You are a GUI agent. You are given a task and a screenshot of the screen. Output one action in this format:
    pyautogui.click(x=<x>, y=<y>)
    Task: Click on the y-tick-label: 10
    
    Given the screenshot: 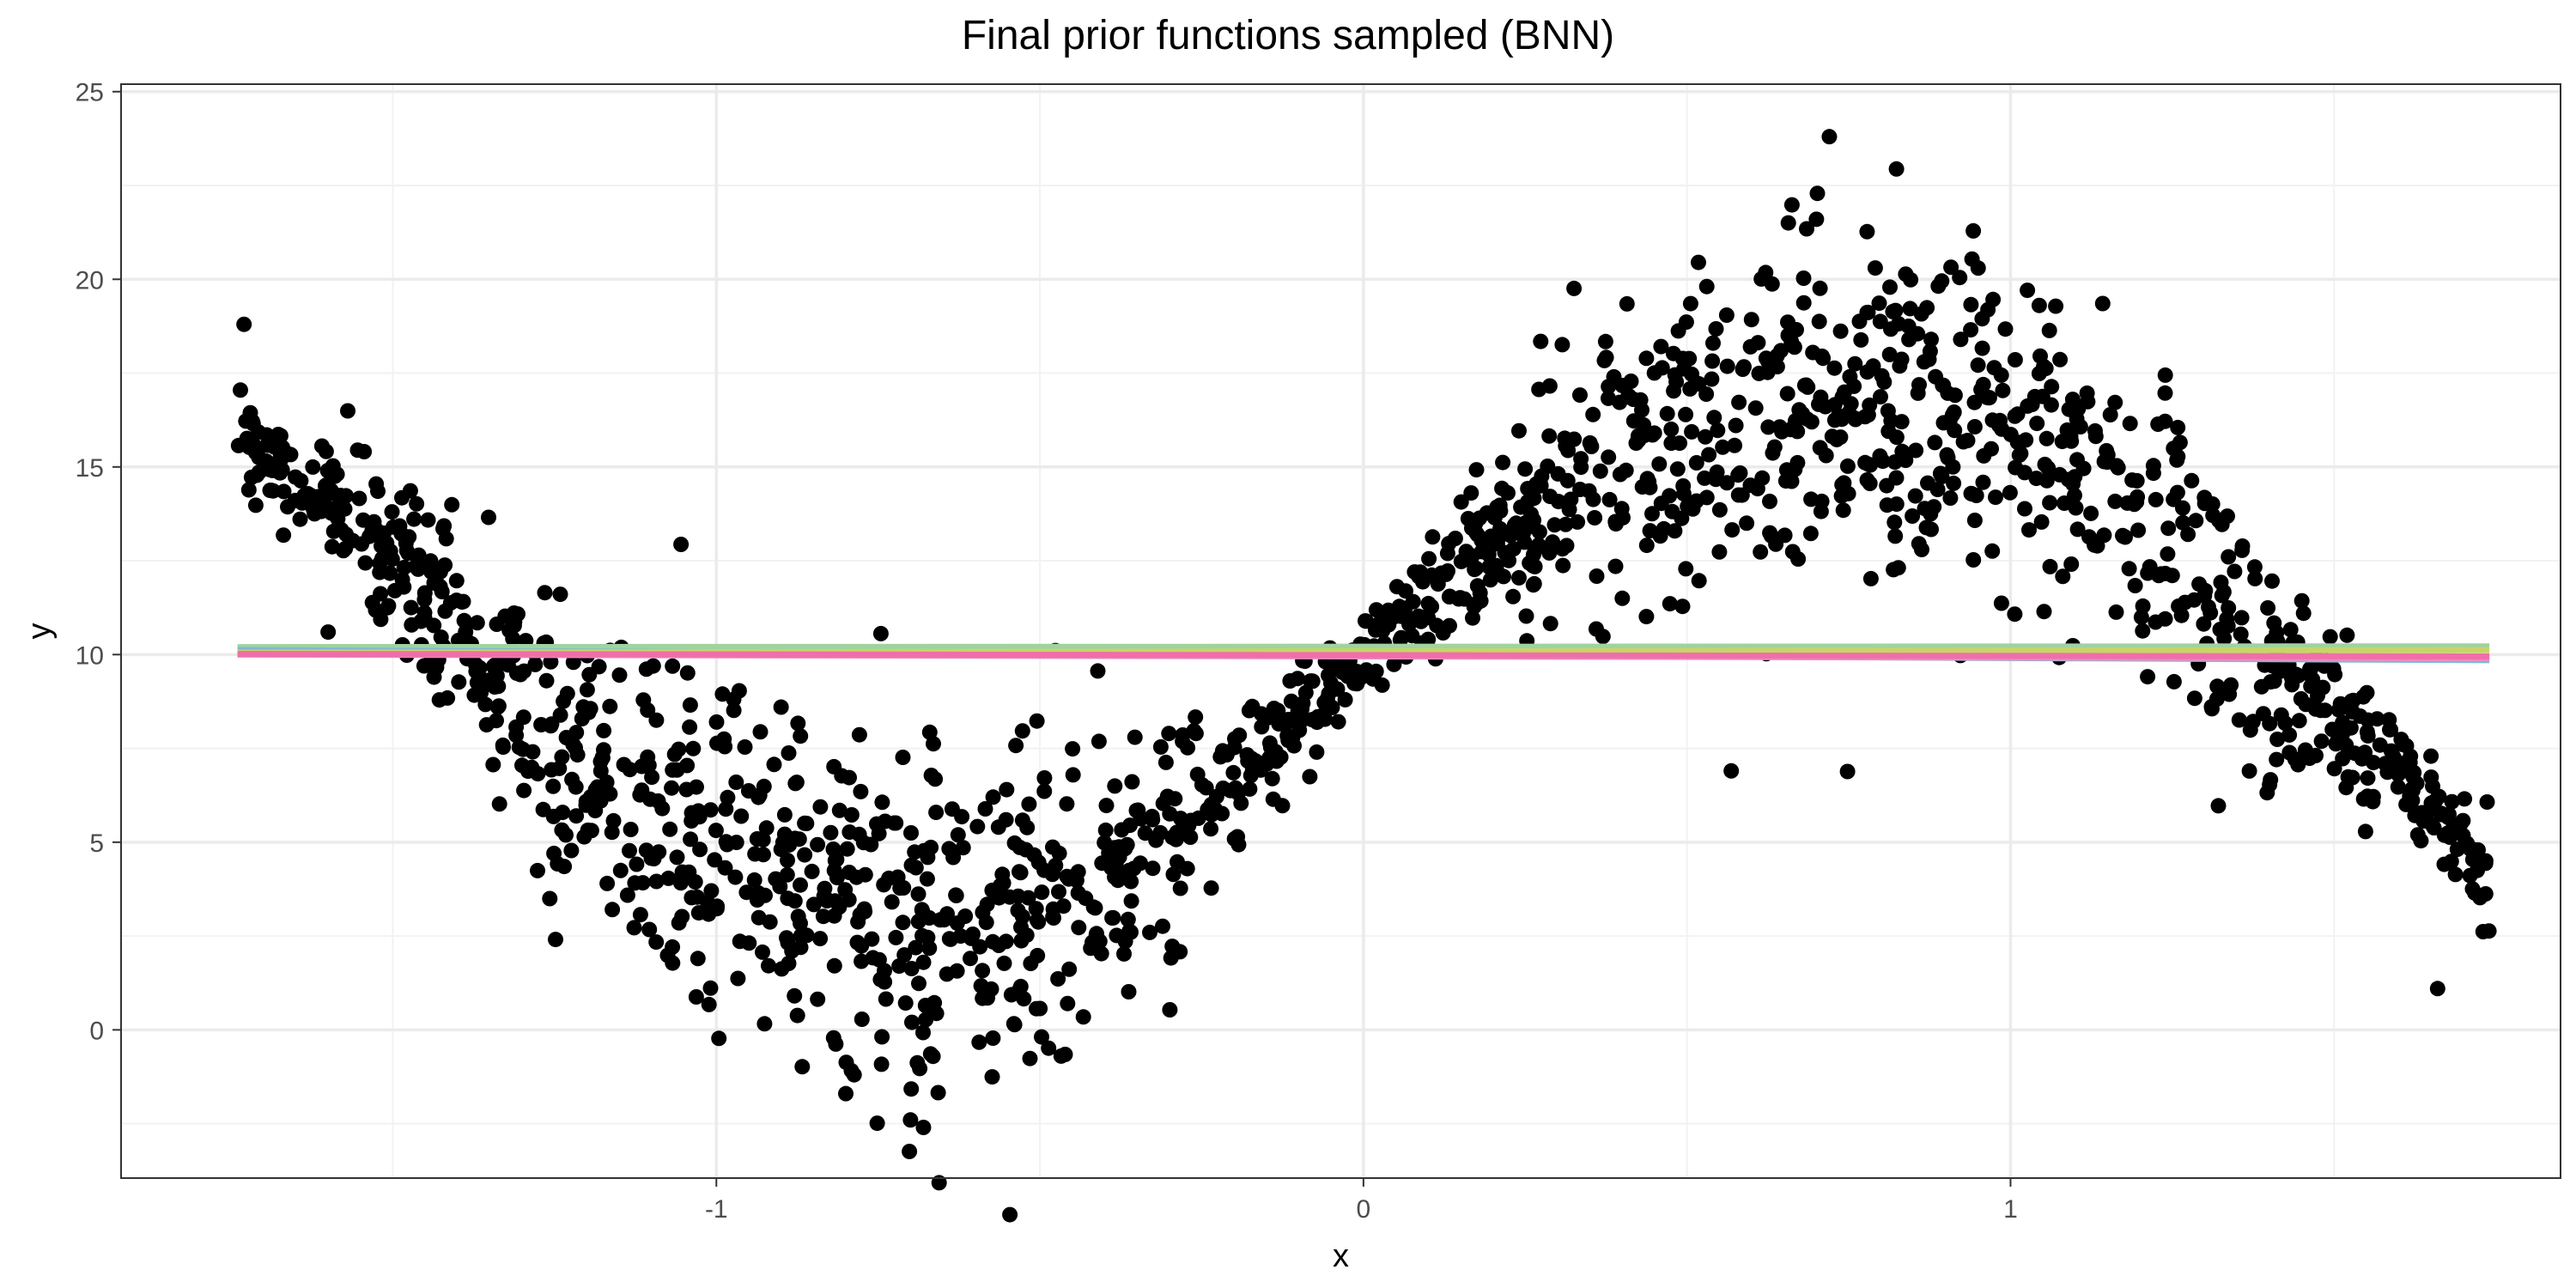 What is the action you would take?
    pyautogui.click(x=90, y=655)
    